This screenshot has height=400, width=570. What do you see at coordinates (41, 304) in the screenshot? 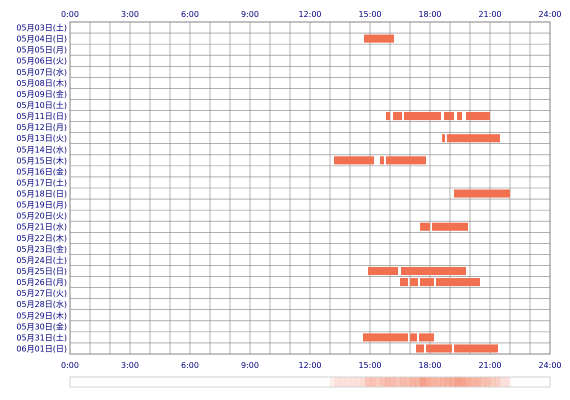
I see `row-label: 05月28日(水)` at bounding box center [41, 304].